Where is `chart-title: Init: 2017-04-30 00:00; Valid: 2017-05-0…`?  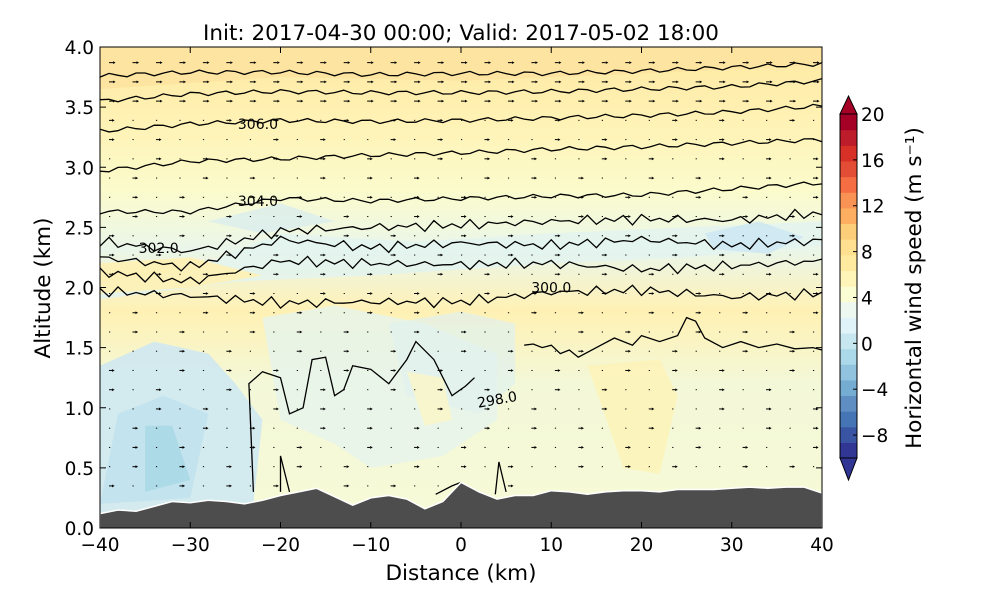
chart-title: Init: 2017-04-30 00:00; Valid: 2017-05-0… is located at coordinates (461, 33).